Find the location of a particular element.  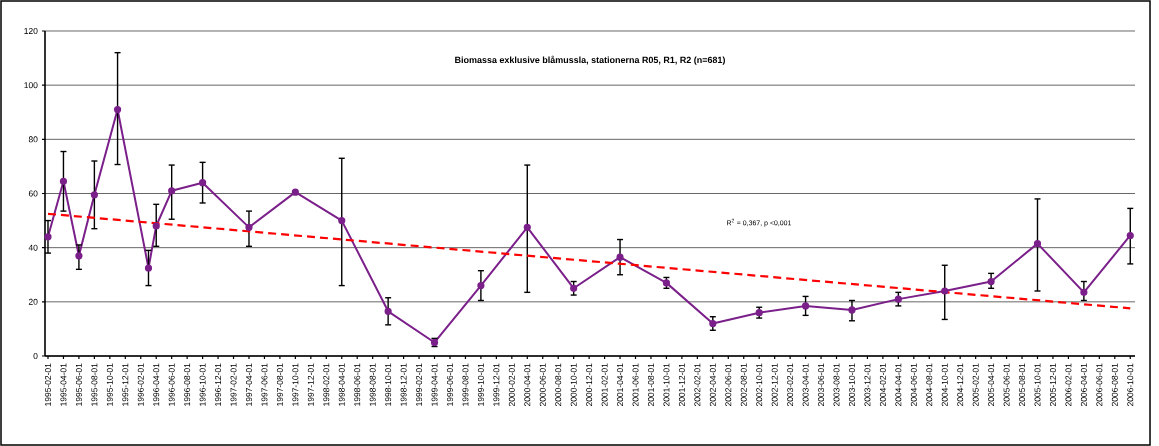

x-tick-label: 1996-04-01 is located at coordinates (156, 384).